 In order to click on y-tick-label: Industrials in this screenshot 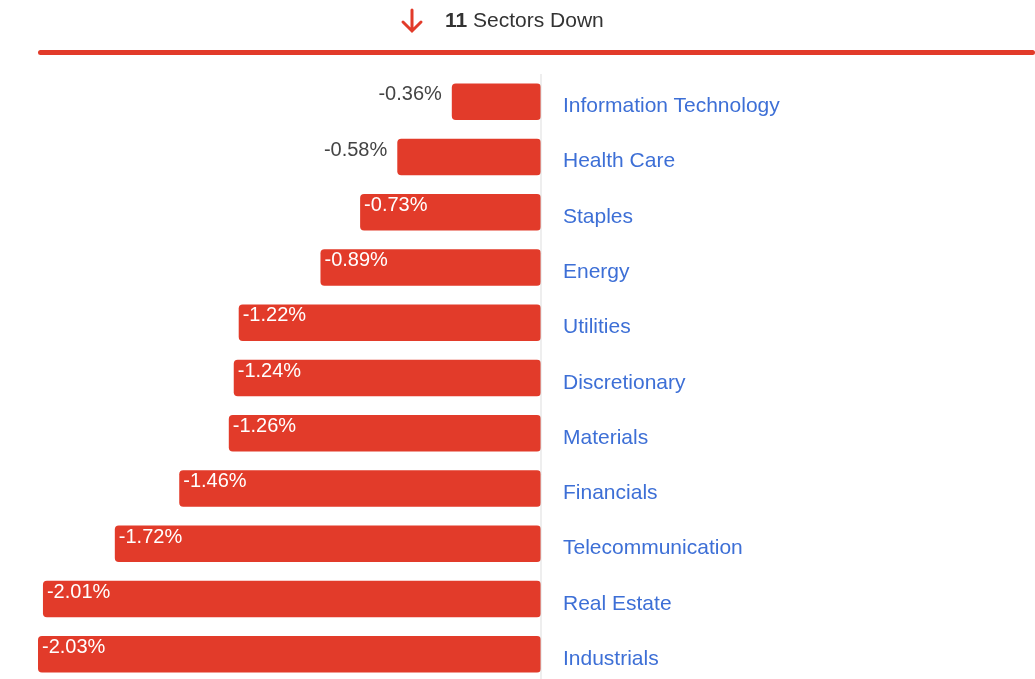, I will do `click(611, 657)`.